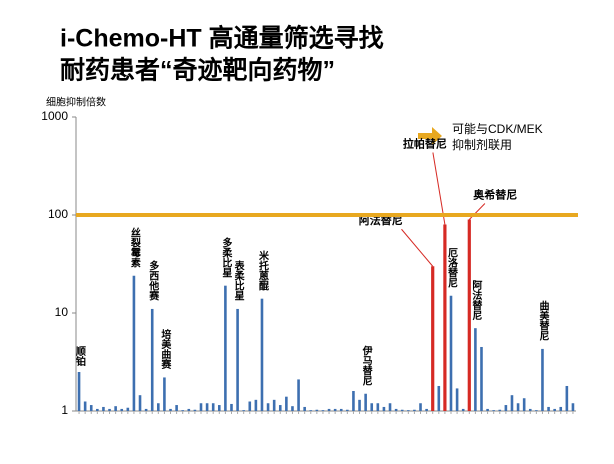 The height and width of the screenshot is (464, 614). What do you see at coordinates (238, 280) in the screenshot?
I see `bar-label: 表柔比星` at bounding box center [238, 280].